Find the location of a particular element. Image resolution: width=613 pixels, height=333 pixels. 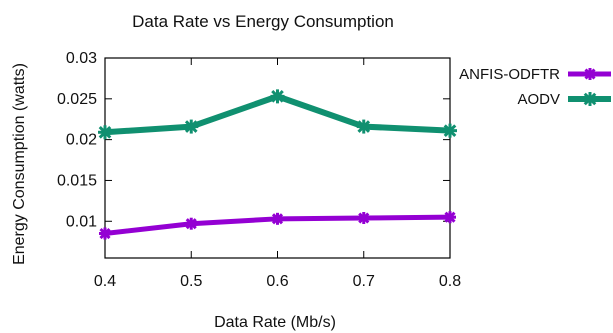

x-tick-label: 0.8 is located at coordinates (450, 281).